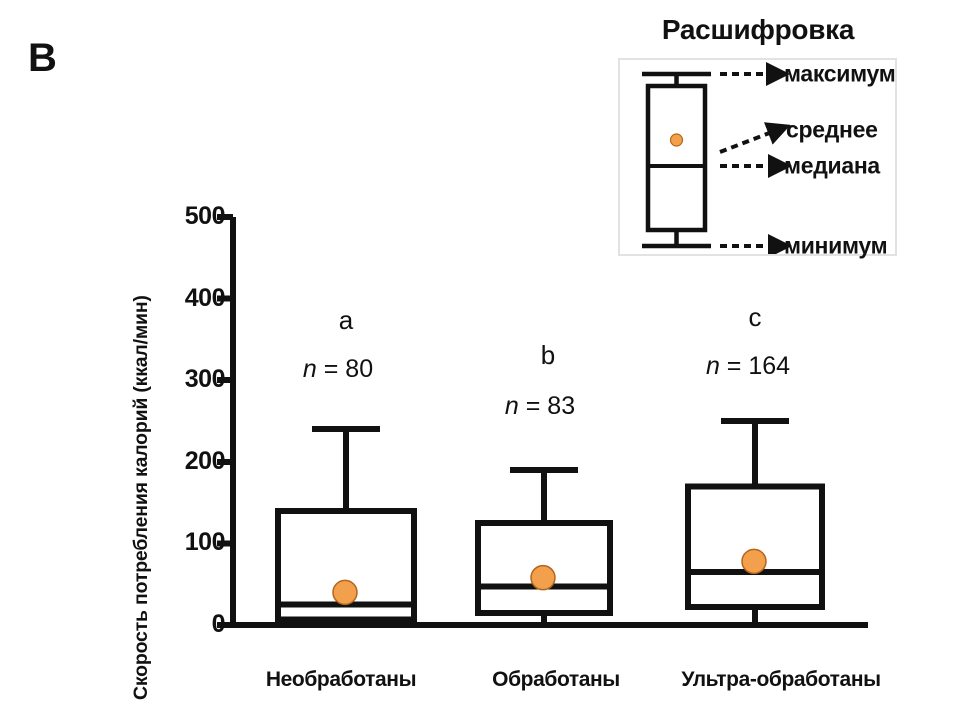  What do you see at coordinates (338, 369) in the screenshot?
I see `group-sample-size: n = 80` at bounding box center [338, 369].